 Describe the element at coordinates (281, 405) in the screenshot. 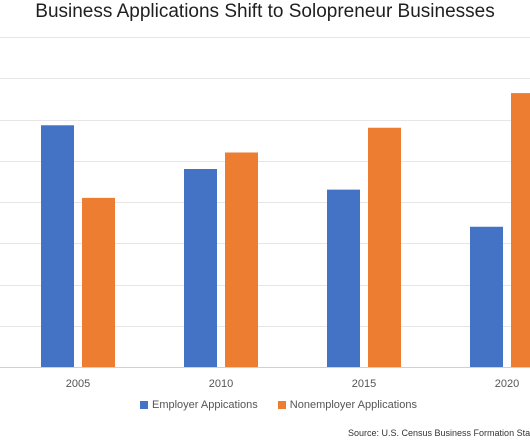

I see `legend-swatch-nonemployer` at that location.